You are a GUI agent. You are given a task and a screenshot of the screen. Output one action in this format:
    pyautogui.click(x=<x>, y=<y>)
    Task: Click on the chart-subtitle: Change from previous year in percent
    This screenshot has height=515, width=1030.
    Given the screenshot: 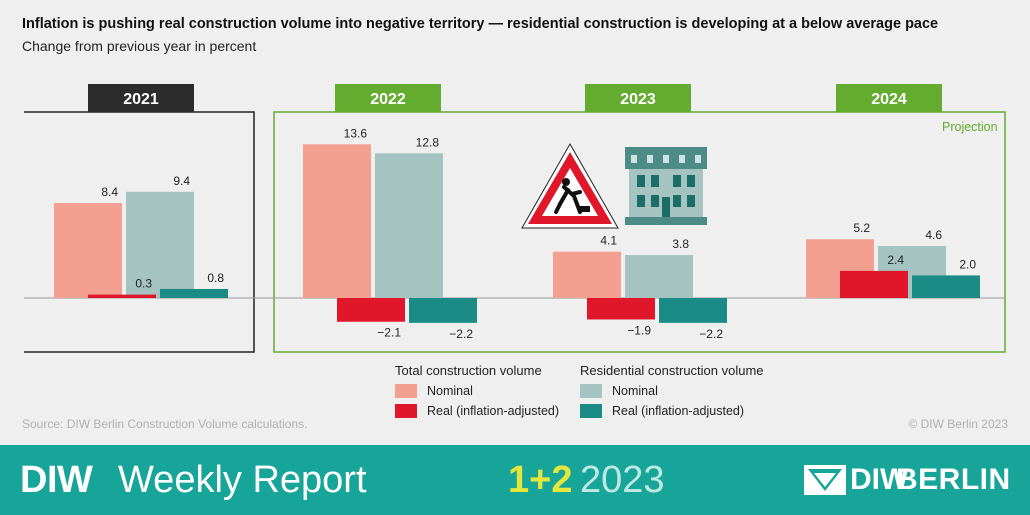 What is the action you would take?
    pyautogui.click(x=139, y=46)
    